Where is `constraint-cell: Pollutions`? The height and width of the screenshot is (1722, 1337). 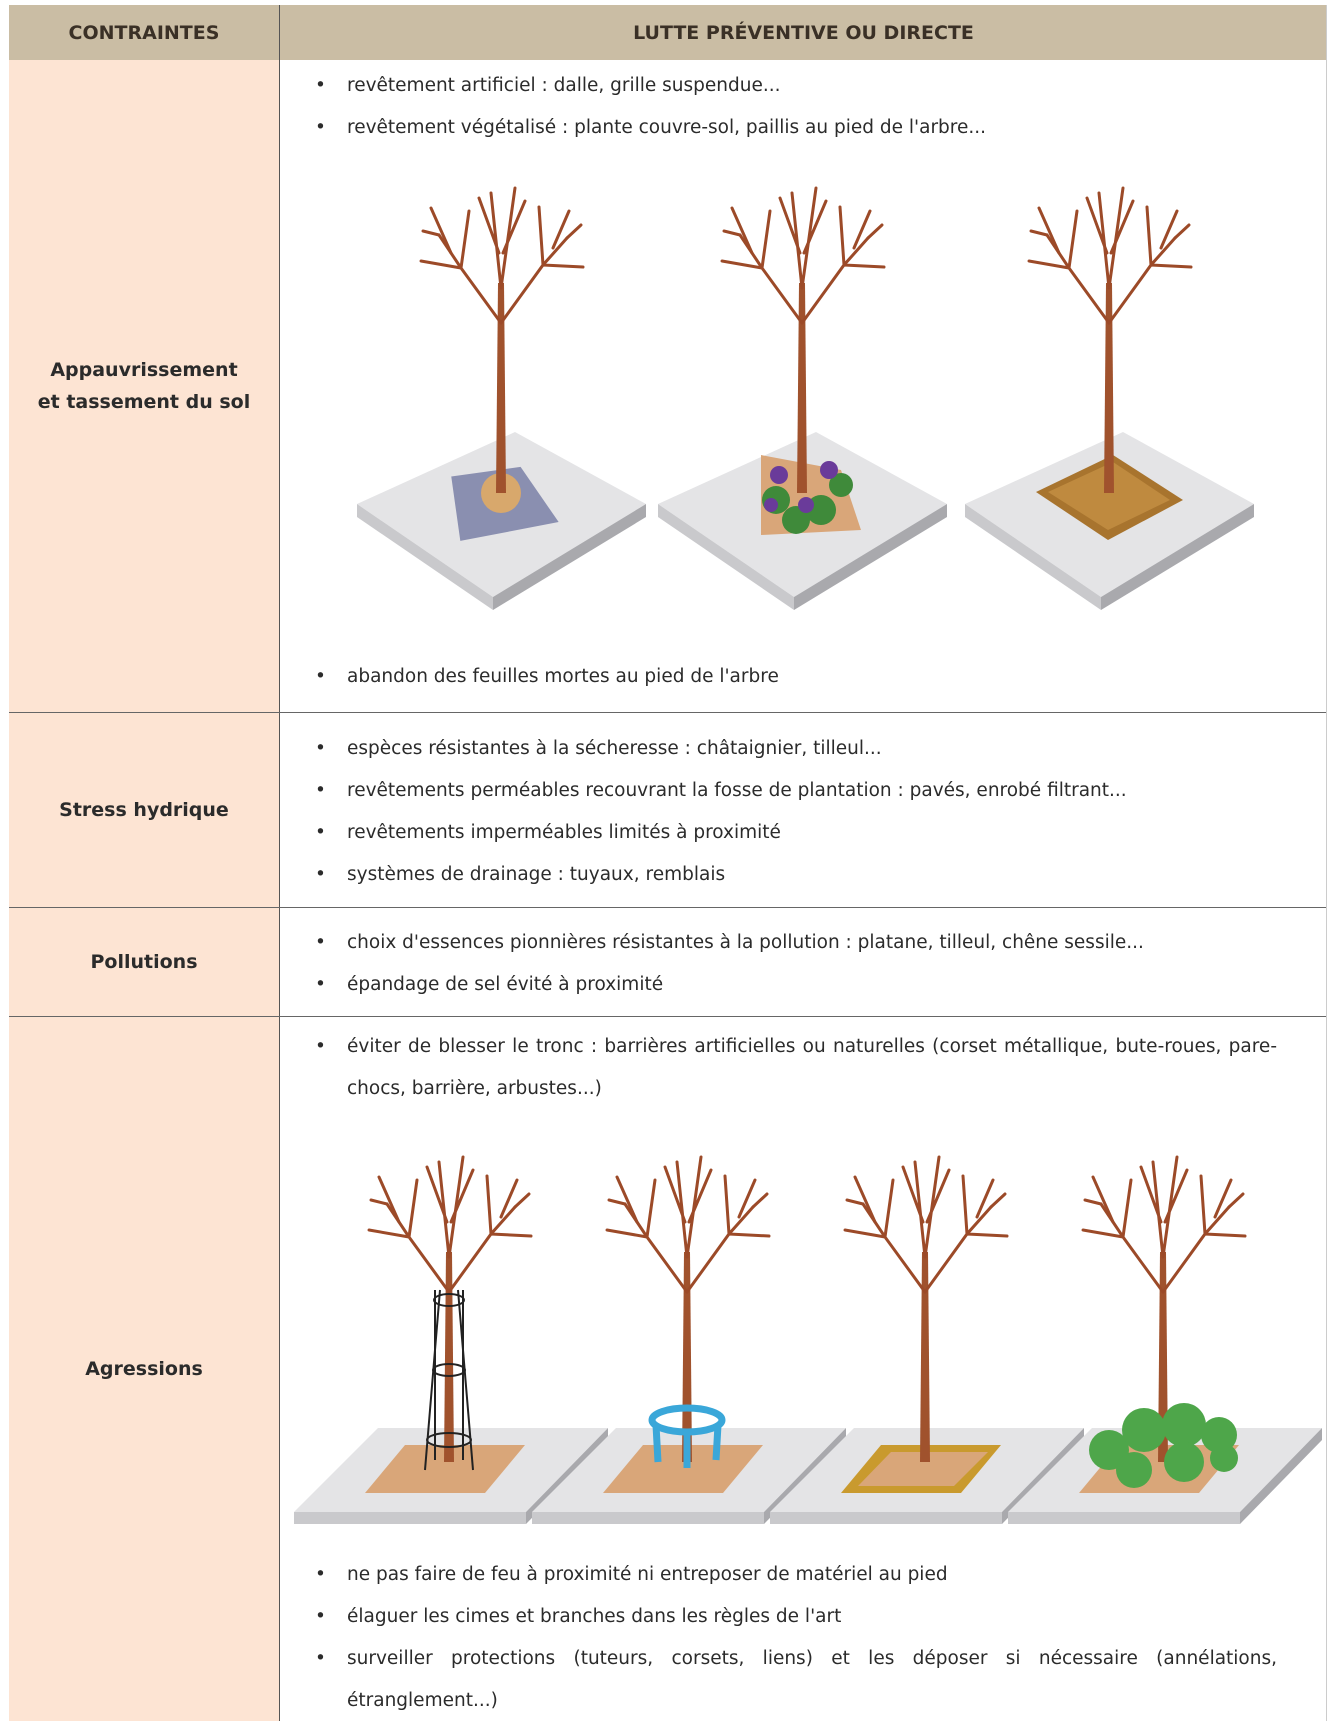
constraint-cell: Pollutions is located at coordinates (144, 961).